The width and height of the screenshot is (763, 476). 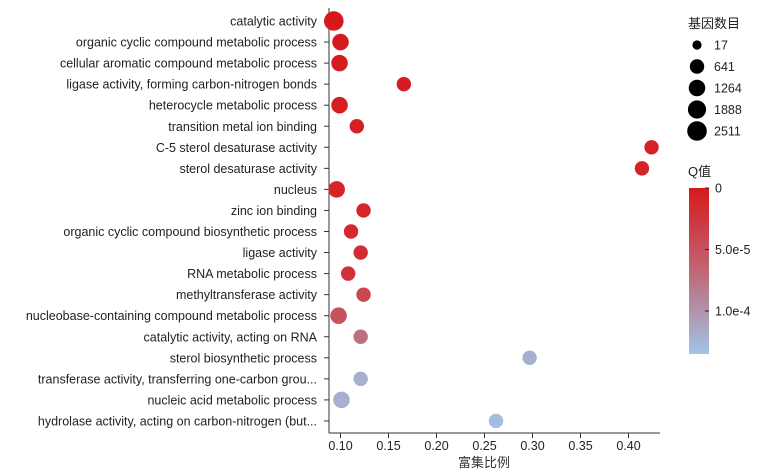 I want to click on term-label: sterol desaturase activity, so click(x=248, y=169).